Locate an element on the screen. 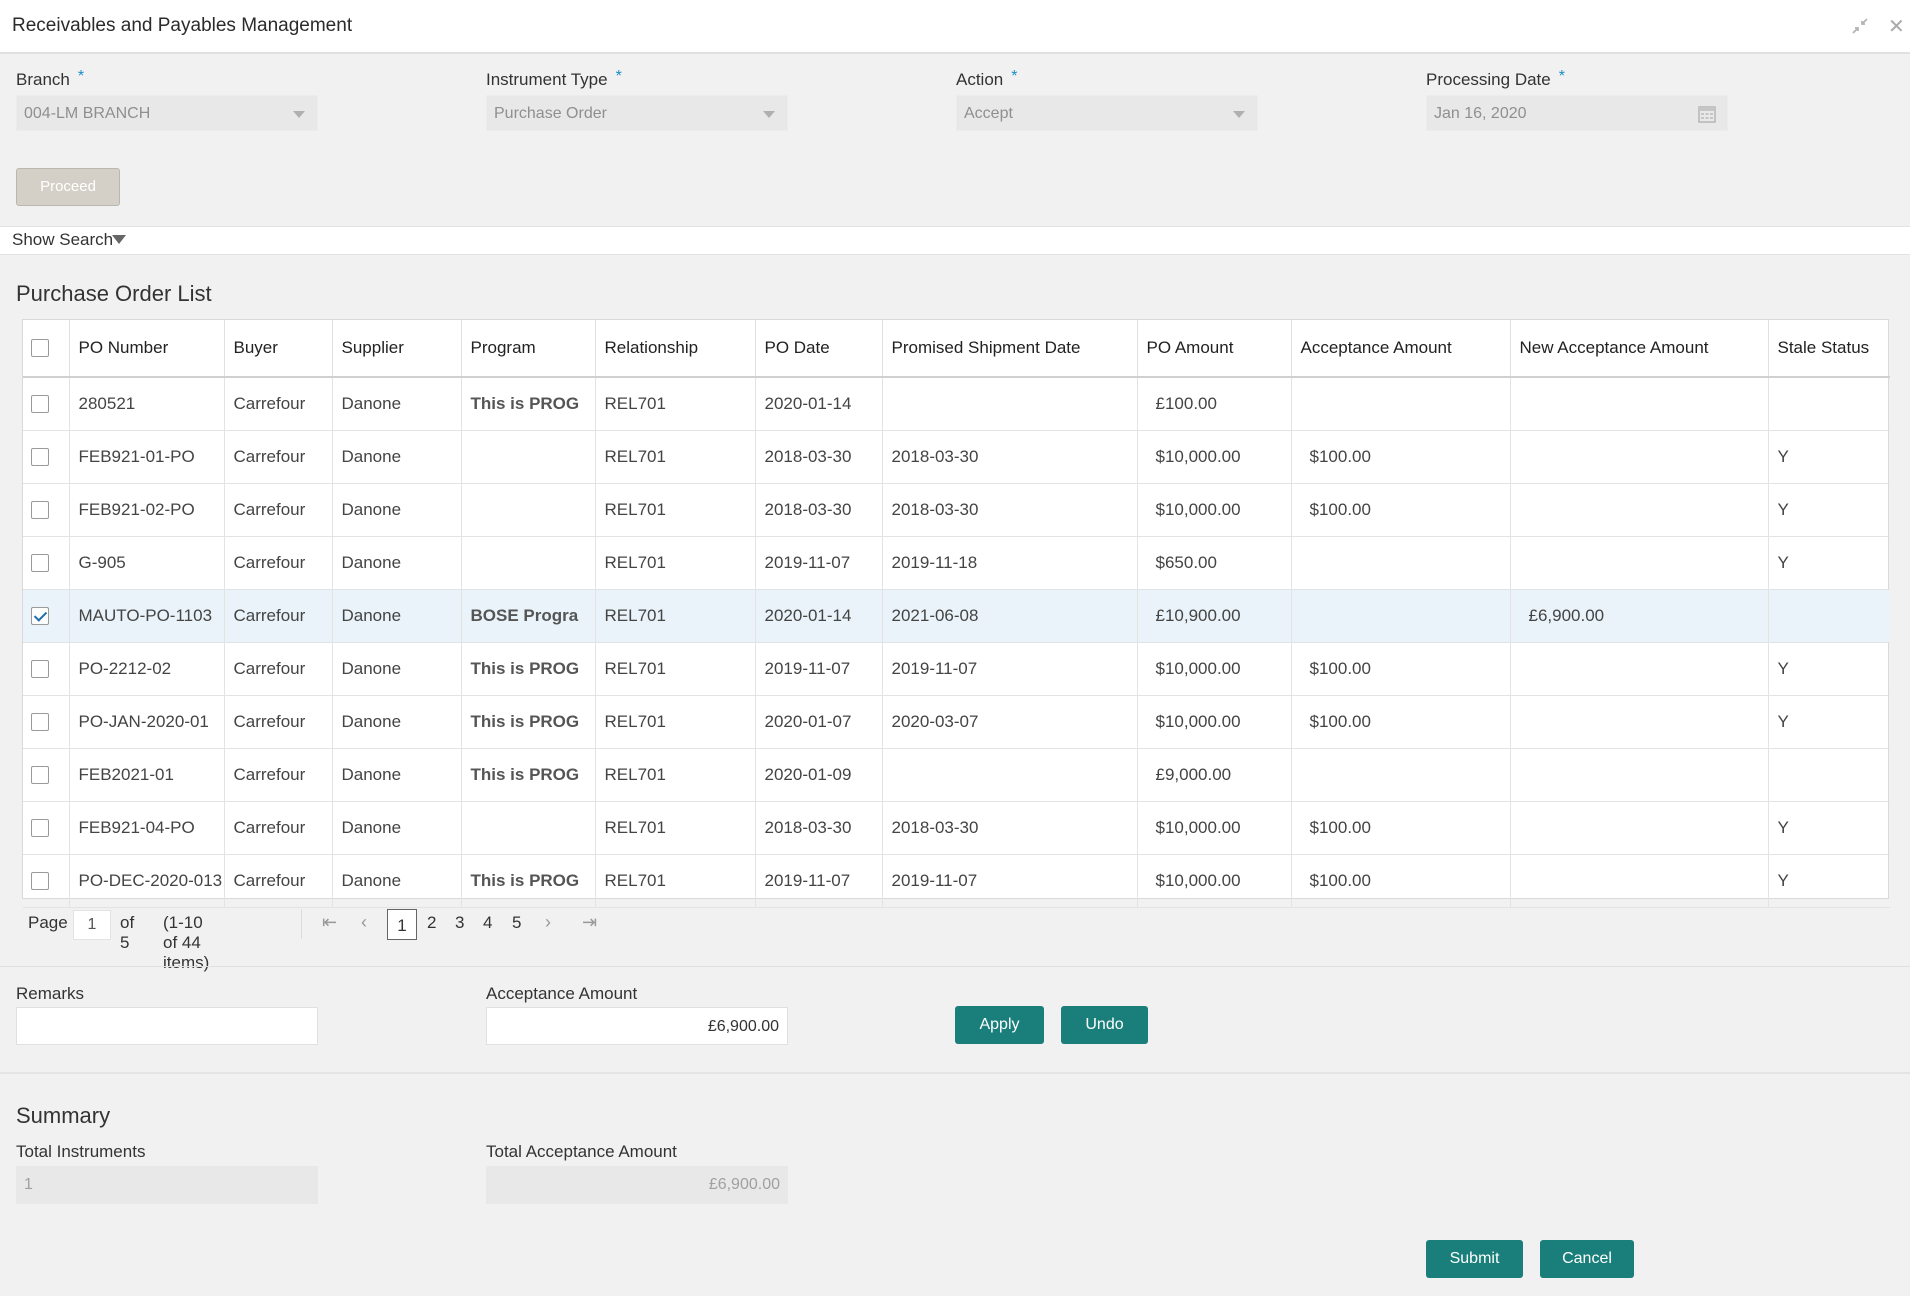 This screenshot has width=1910, height=1296. page-button-3: 3 is located at coordinates (460, 922).